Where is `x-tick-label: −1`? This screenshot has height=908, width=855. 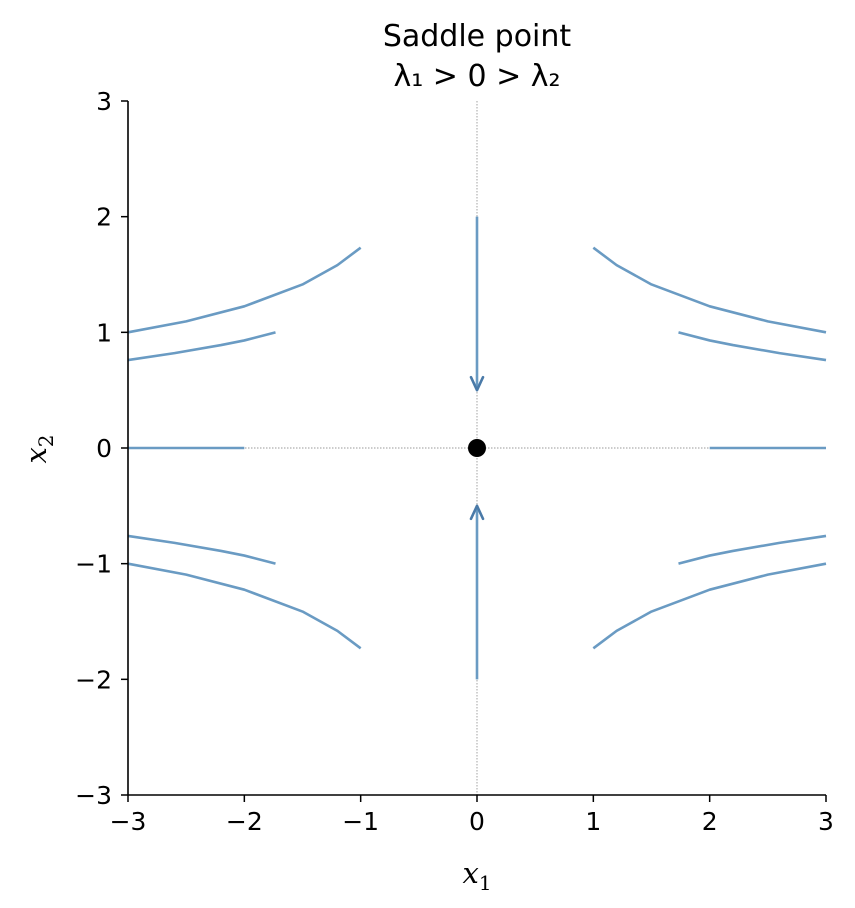 x-tick-label: −1 is located at coordinates (360, 821).